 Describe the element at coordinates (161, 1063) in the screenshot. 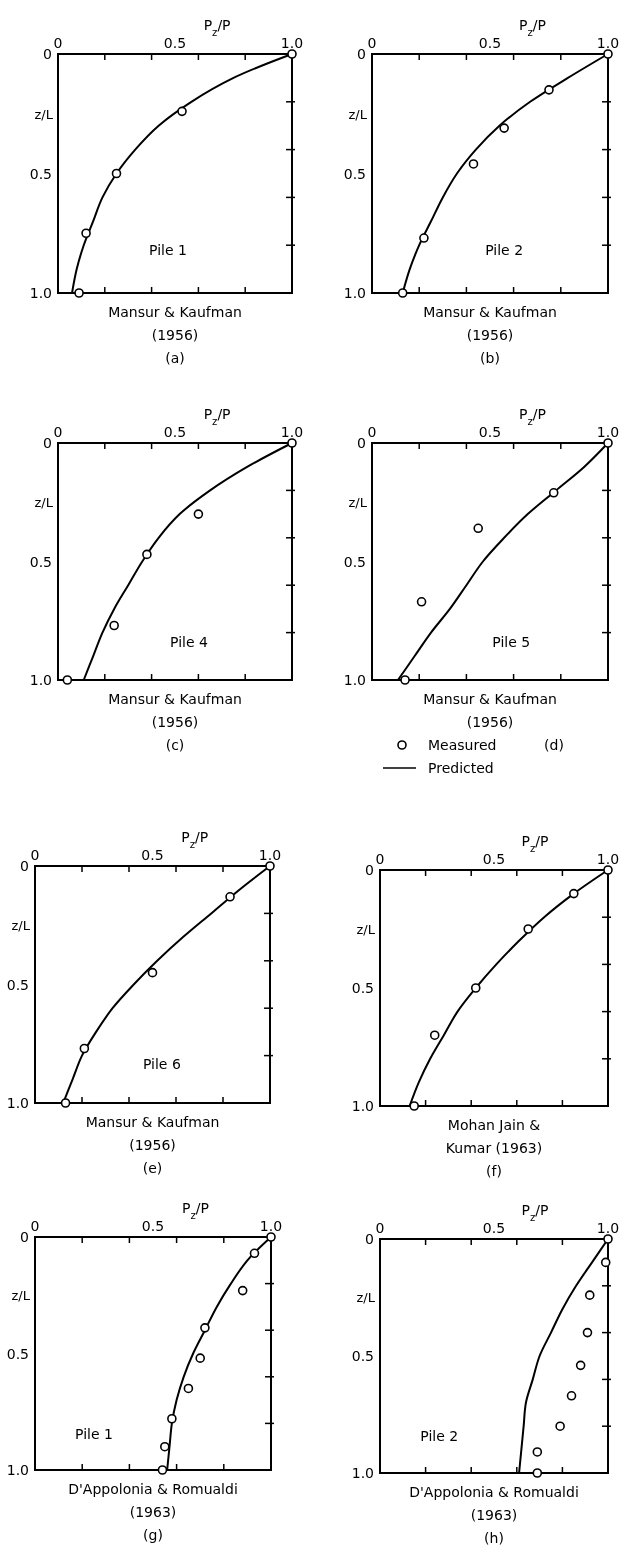

I see `text: Pile 6` at that location.